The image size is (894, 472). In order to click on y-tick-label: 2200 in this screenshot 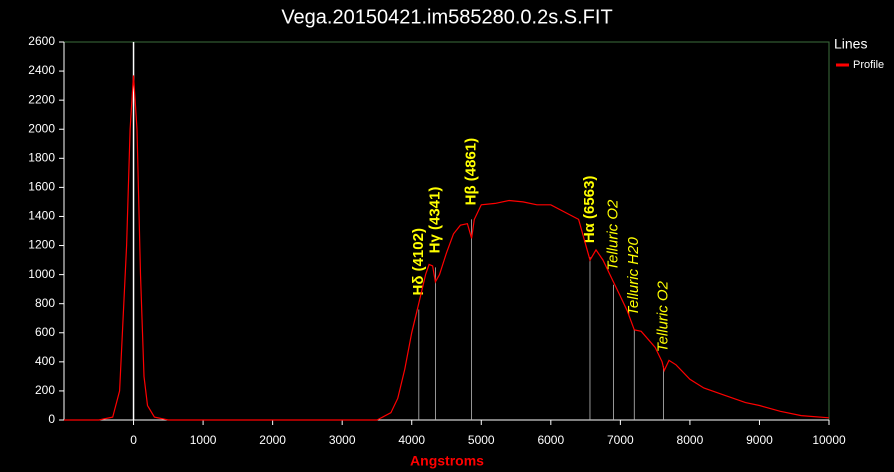, I will do `click(41, 99)`.